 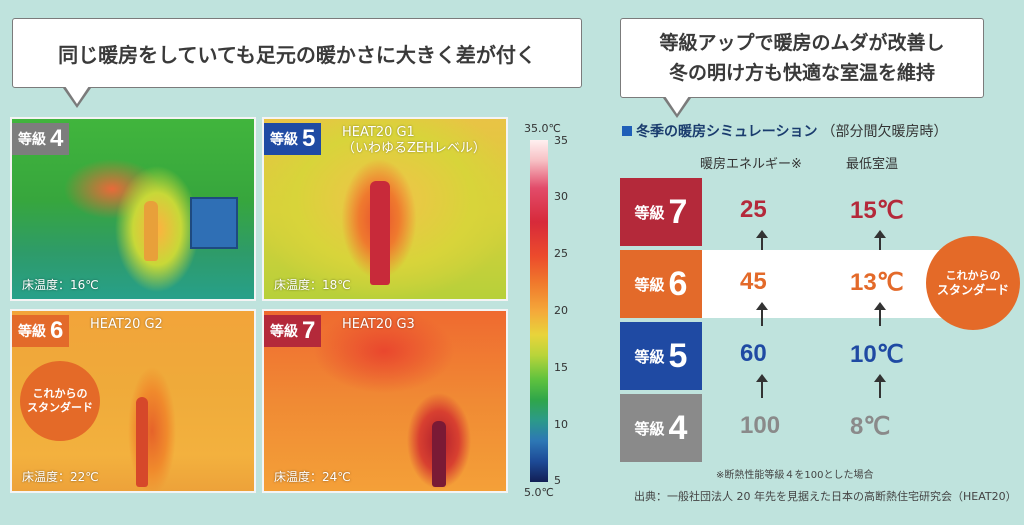 I want to click on window-shape, so click(x=214, y=223).